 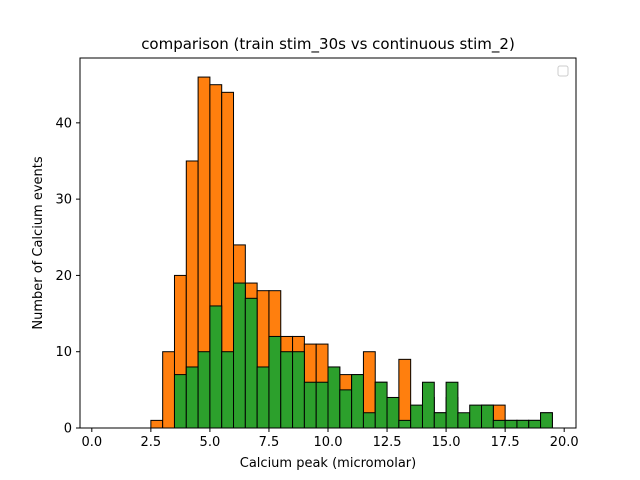 What do you see at coordinates (63, 276) in the screenshot?
I see `y-tick-label: 20` at bounding box center [63, 276].